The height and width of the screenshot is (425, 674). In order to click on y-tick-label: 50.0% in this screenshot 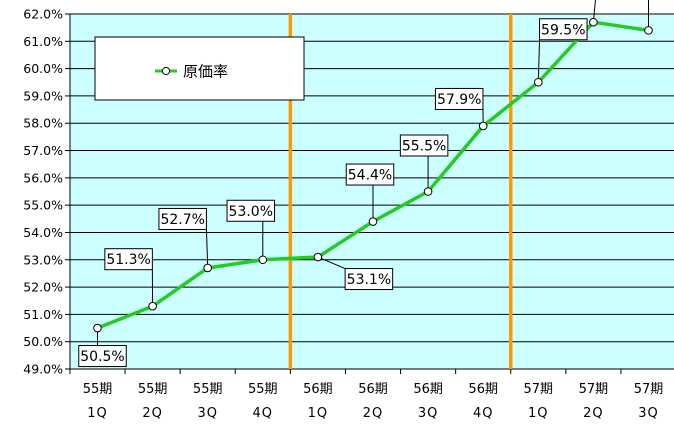, I will do `click(43, 341)`.